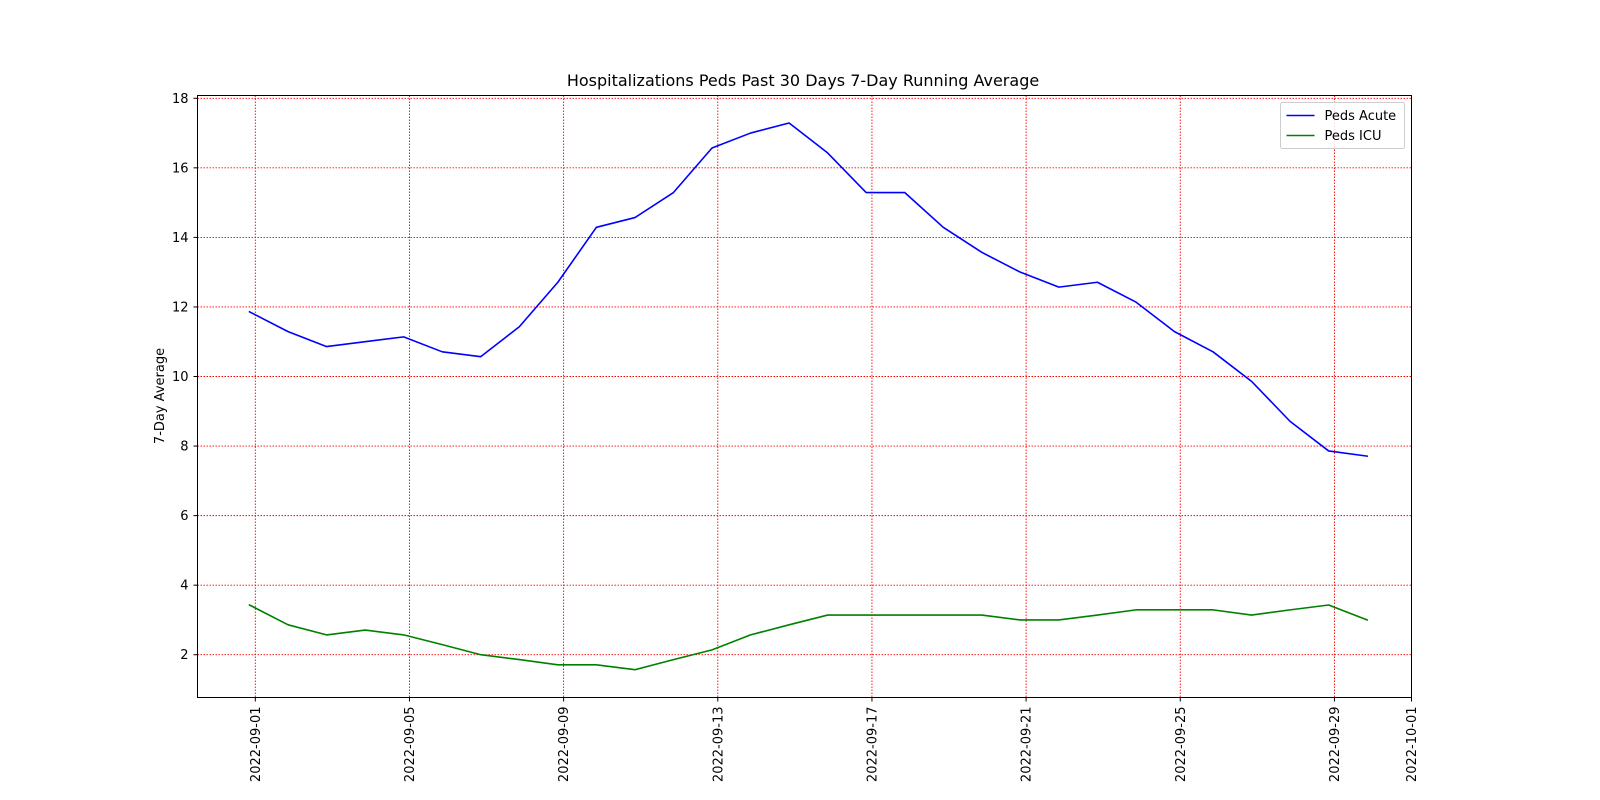 The height and width of the screenshot is (800, 1600). I want to click on legend-label-peds-acute: Peds Acute, so click(1361, 116).